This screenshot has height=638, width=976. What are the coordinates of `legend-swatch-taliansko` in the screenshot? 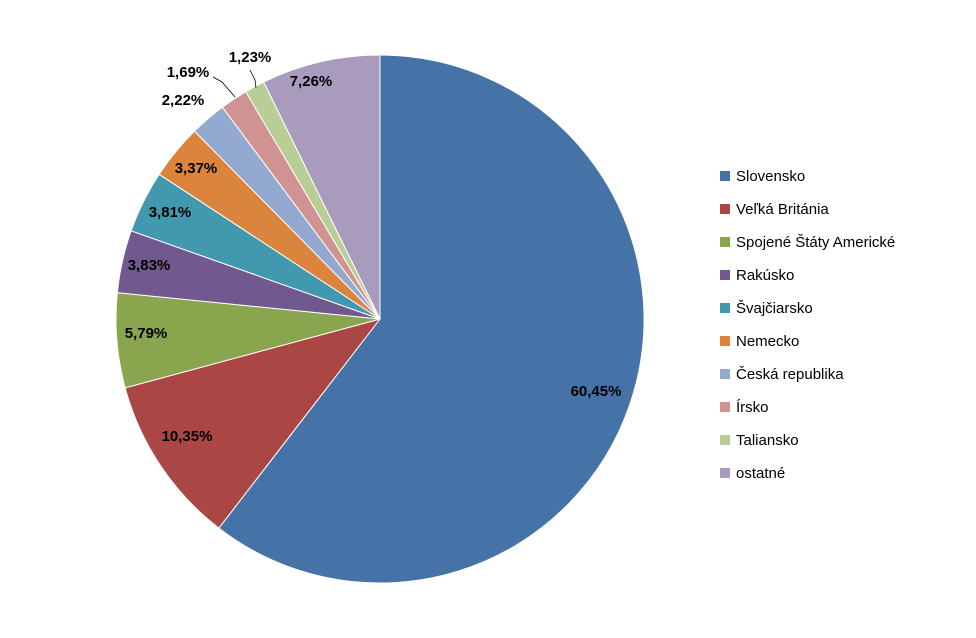 It's located at (725, 440).